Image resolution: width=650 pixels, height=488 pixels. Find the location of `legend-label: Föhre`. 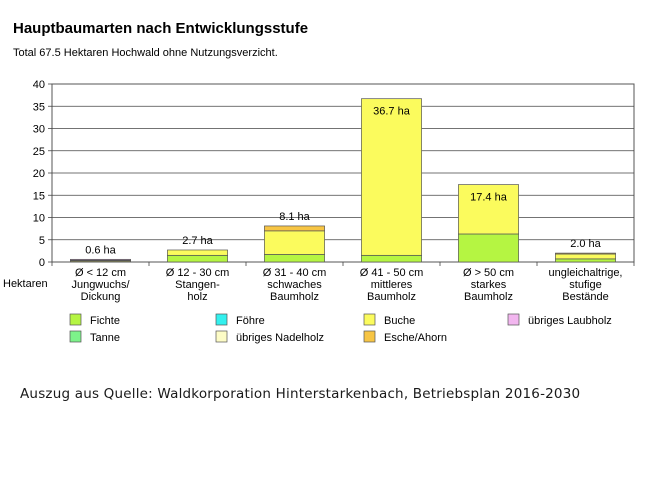

legend-label: Föhre is located at coordinates (250, 321).